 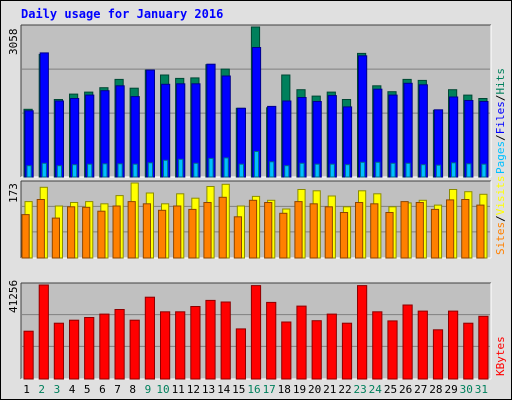 I want to click on x-tick-label: 6, so click(x=102, y=389).